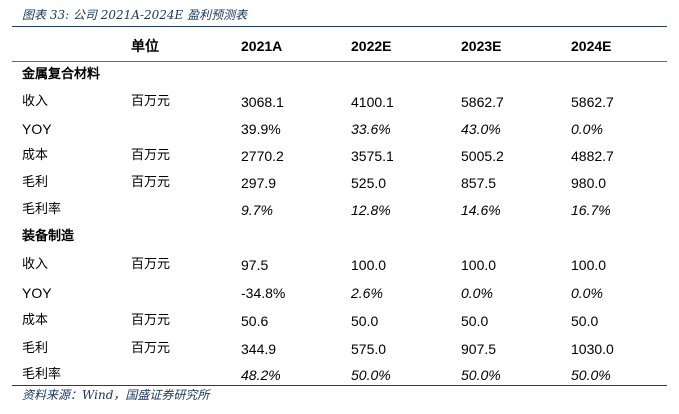 This screenshot has height=414, width=679. I want to click on section-title-metal-composite: 金属复合材料, so click(61, 74).